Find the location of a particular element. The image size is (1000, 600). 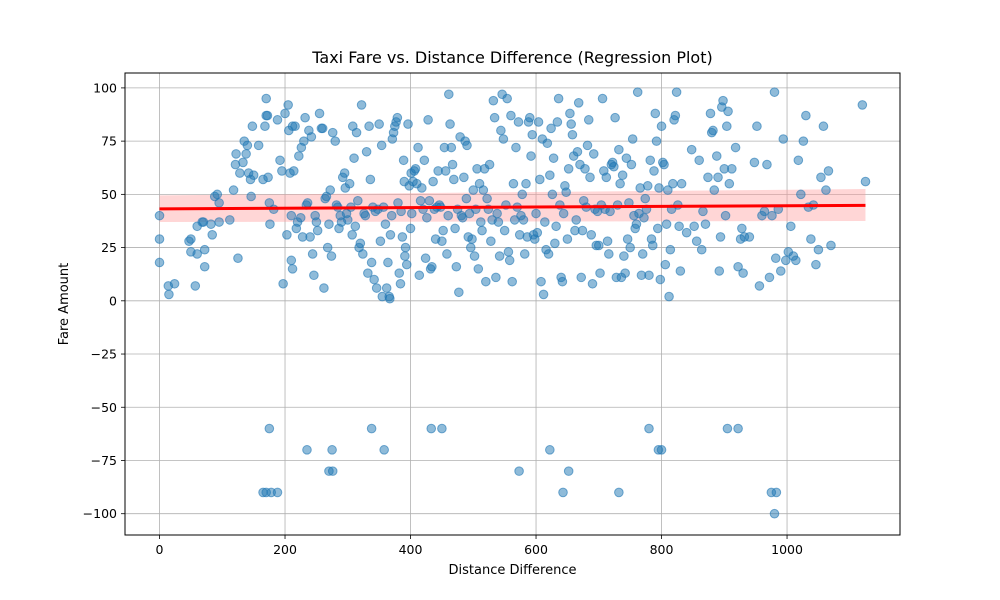

regression-line-group is located at coordinates (512, 207).